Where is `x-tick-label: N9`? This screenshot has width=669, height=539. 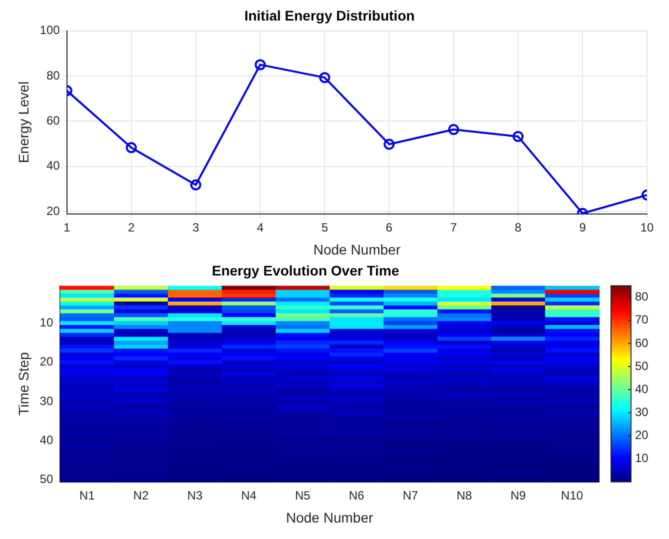 x-tick-label: N9 is located at coordinates (518, 495).